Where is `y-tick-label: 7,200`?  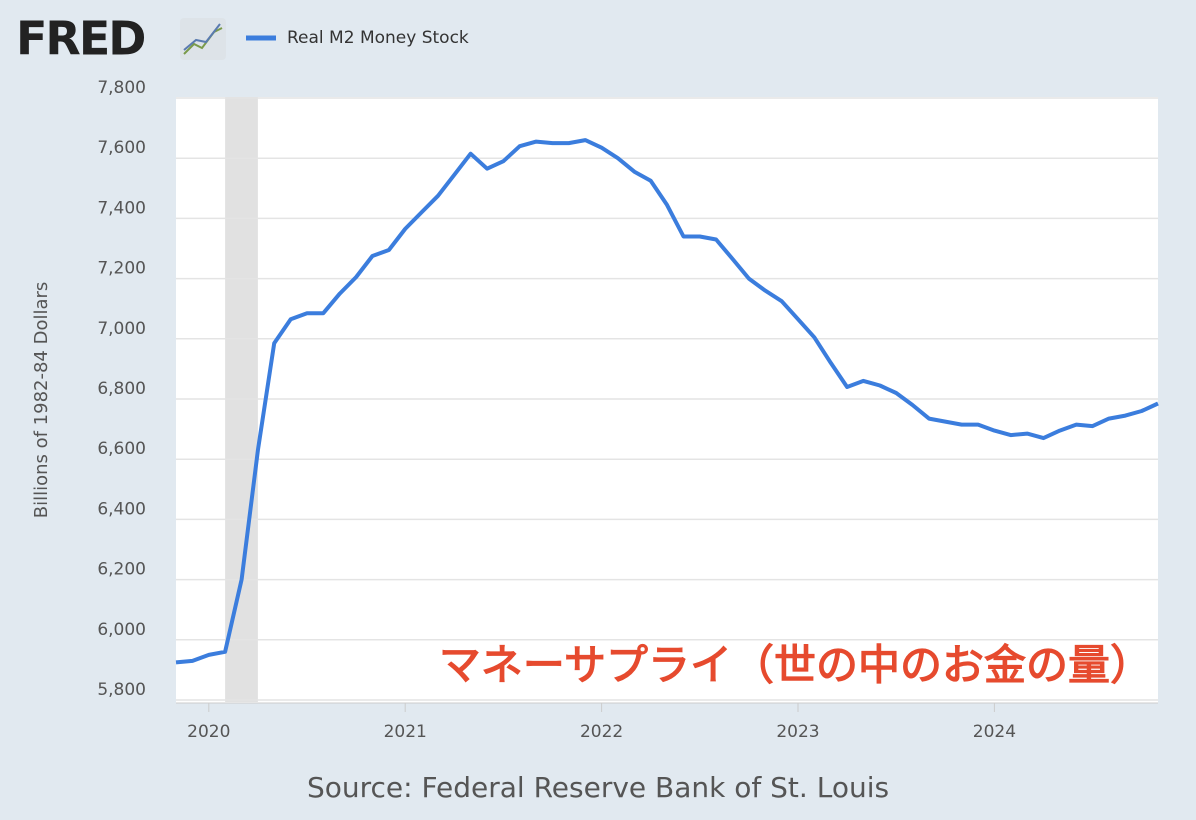 y-tick-label: 7,200 is located at coordinates (121, 269).